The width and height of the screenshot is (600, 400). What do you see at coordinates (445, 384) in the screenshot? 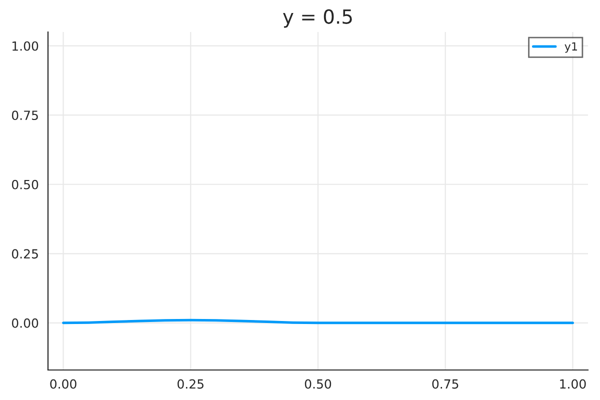
I see `x-tick-label: 0.75` at bounding box center [445, 384].